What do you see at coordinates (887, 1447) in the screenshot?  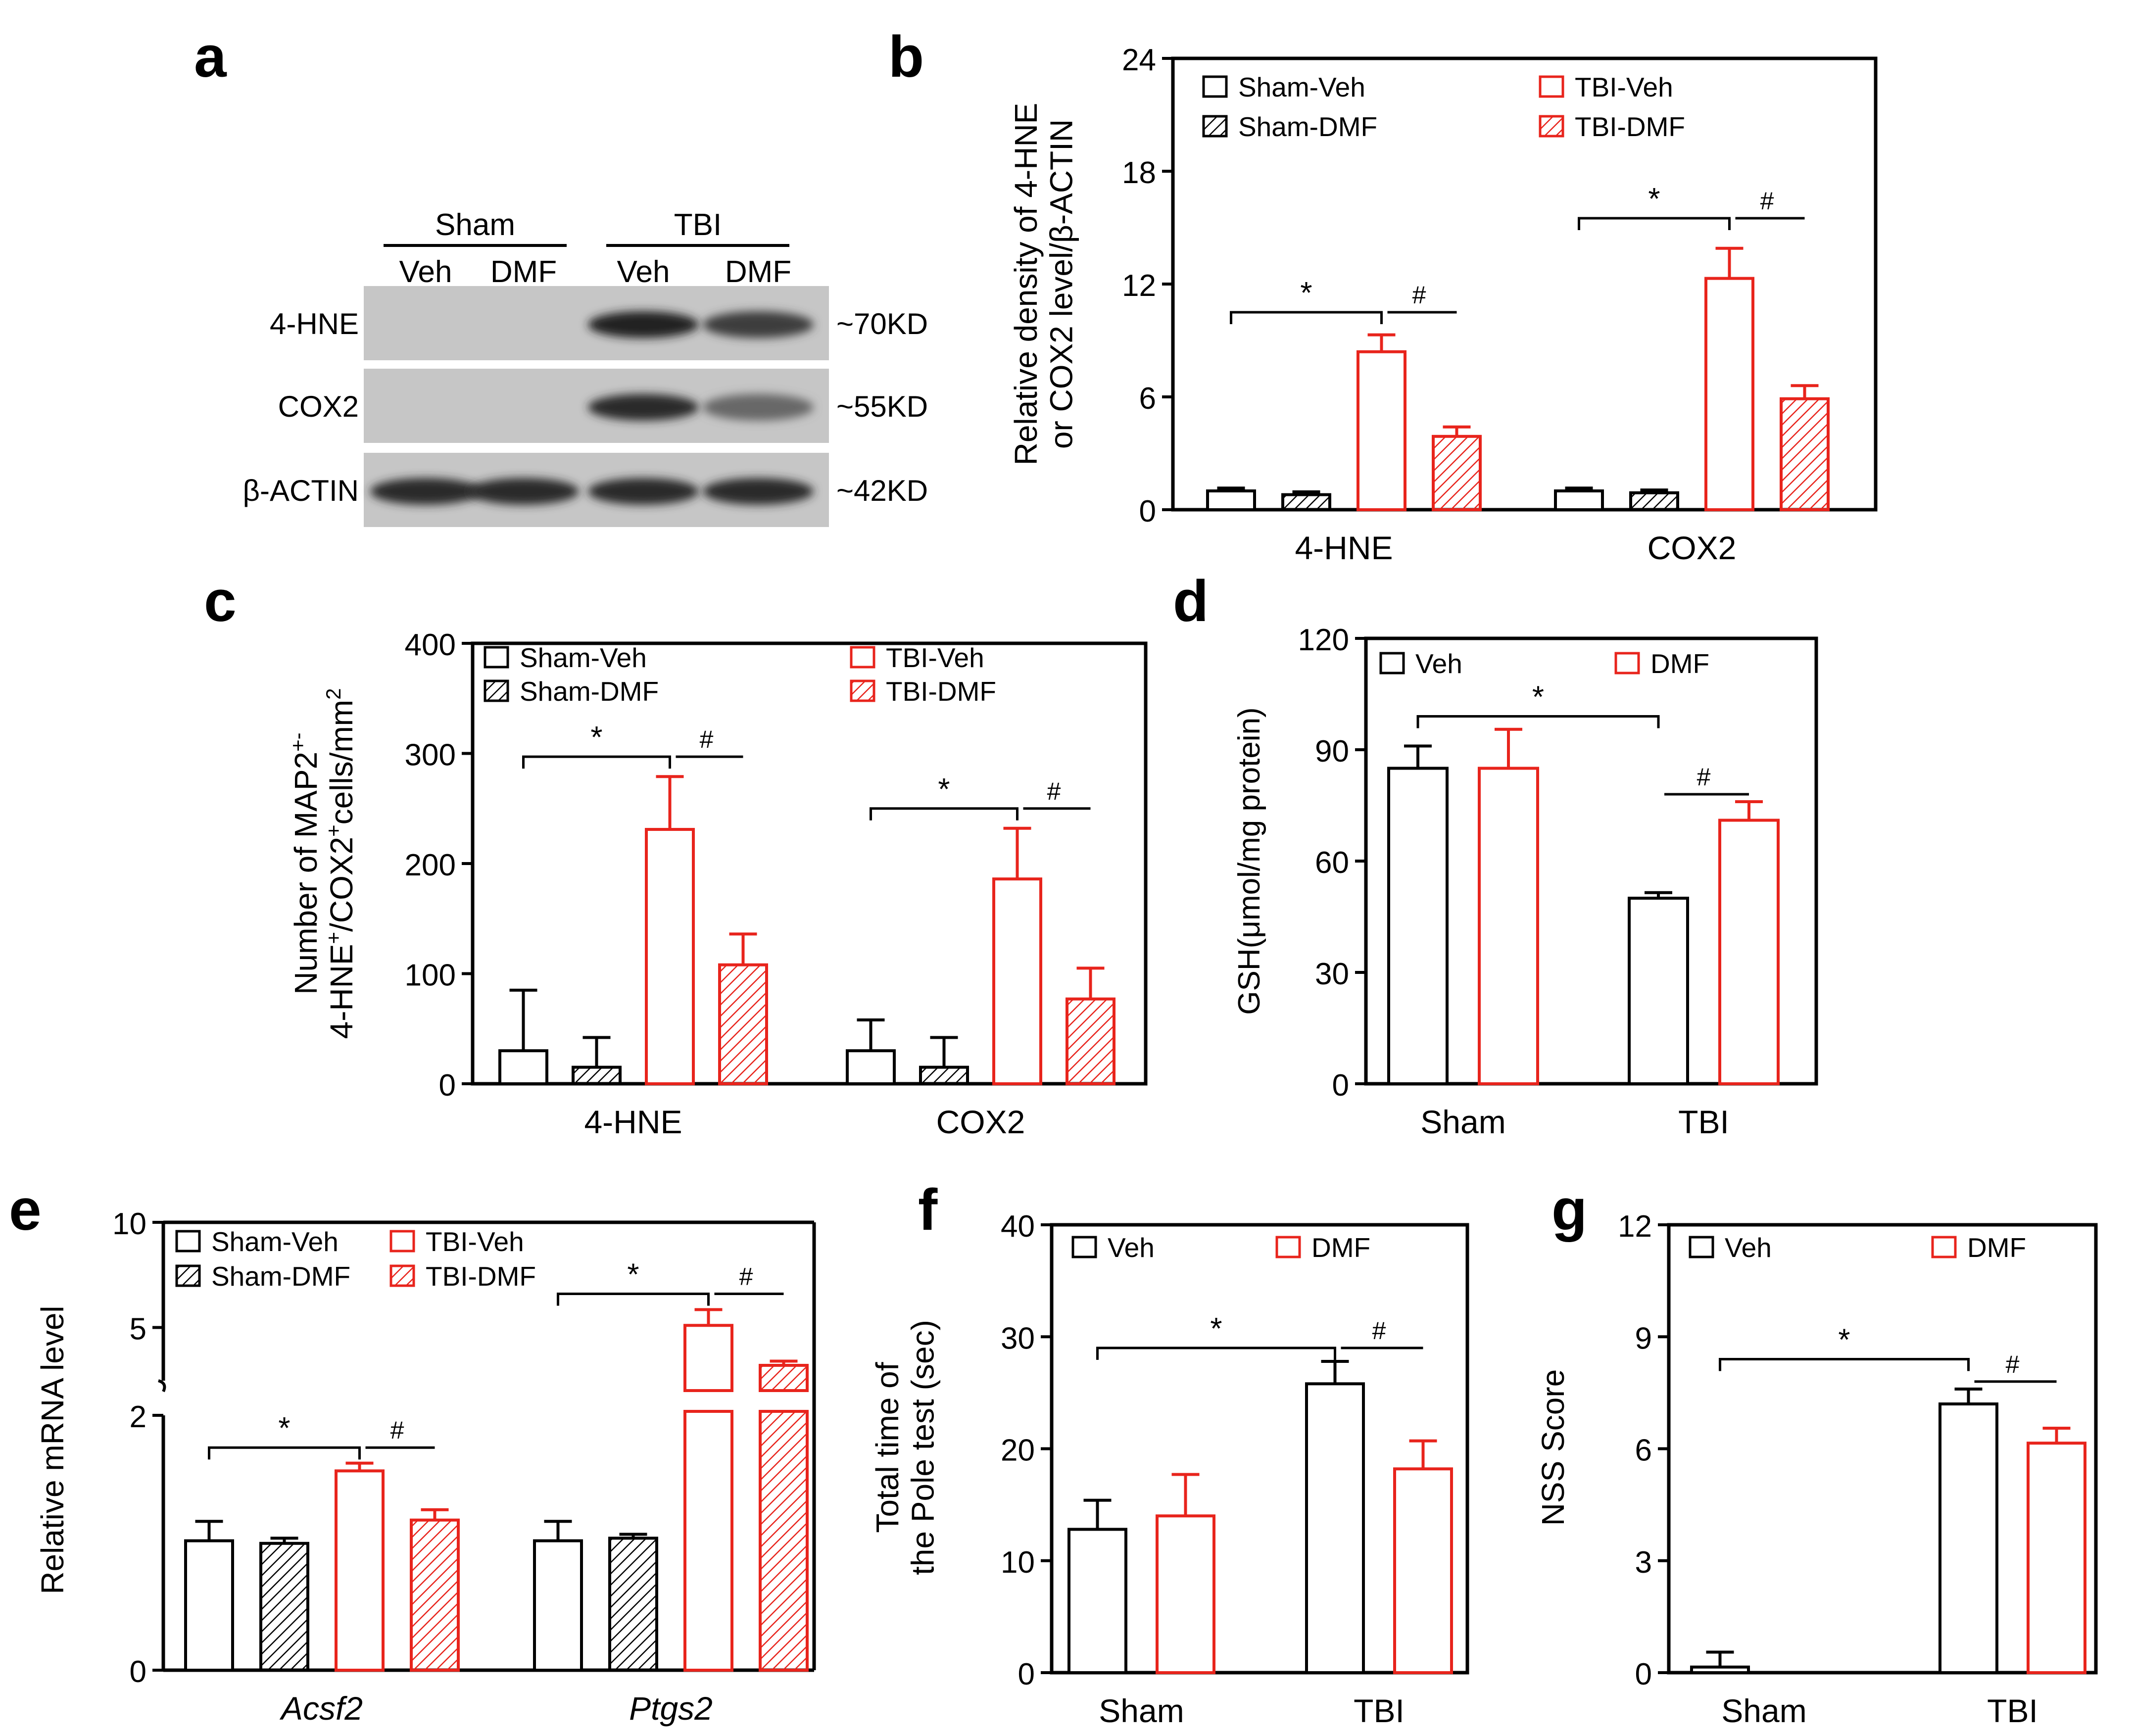 I see `f-ylabel-0: Total time of` at bounding box center [887, 1447].